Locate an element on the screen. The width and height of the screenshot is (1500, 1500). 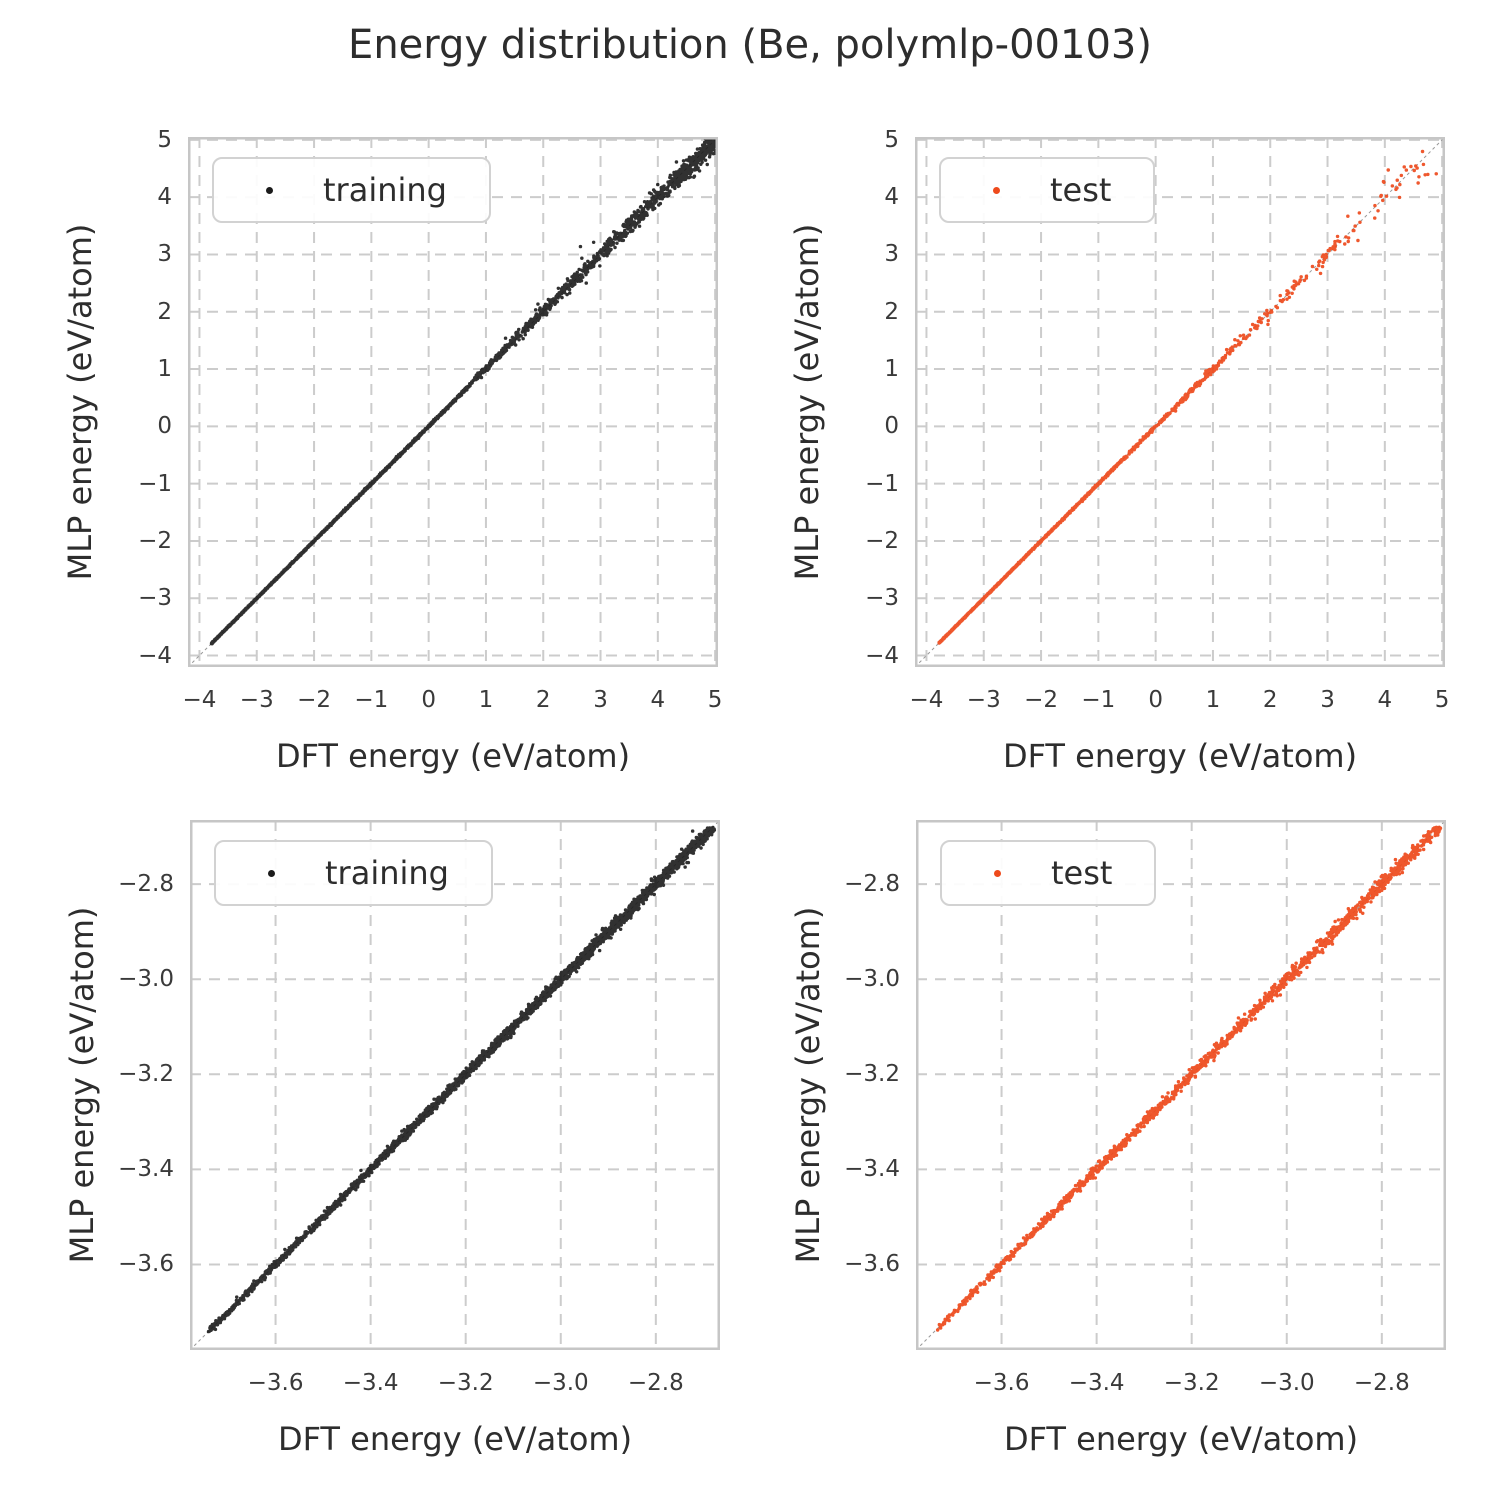
figure-title: Energy distribution (Be, polymlp-00103) is located at coordinates (750, 45).